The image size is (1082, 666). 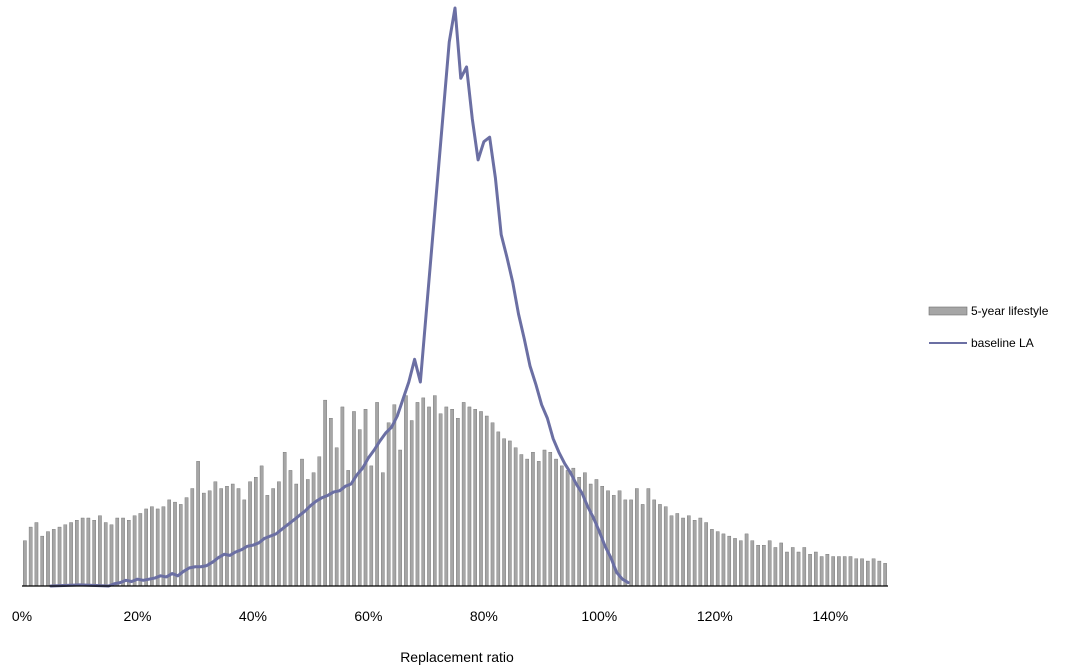 What do you see at coordinates (599, 616) in the screenshot?
I see `x-tick-label: 100%` at bounding box center [599, 616].